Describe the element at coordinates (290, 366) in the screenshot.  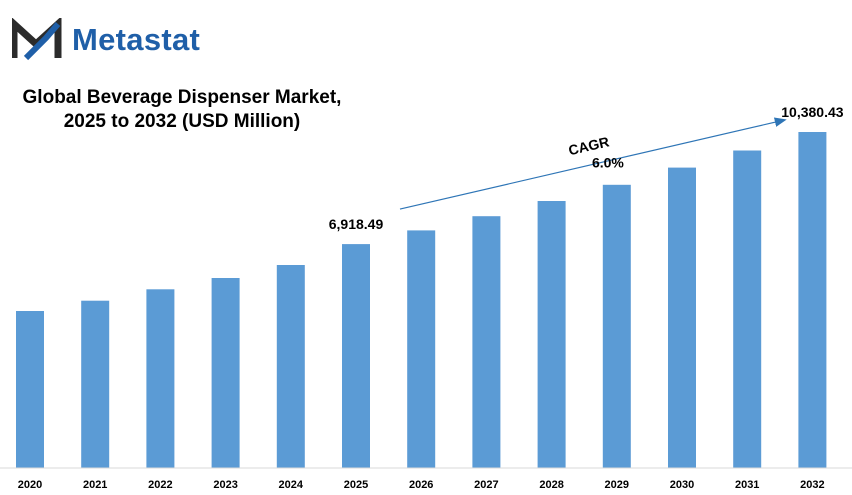
I see `bar-2024` at that location.